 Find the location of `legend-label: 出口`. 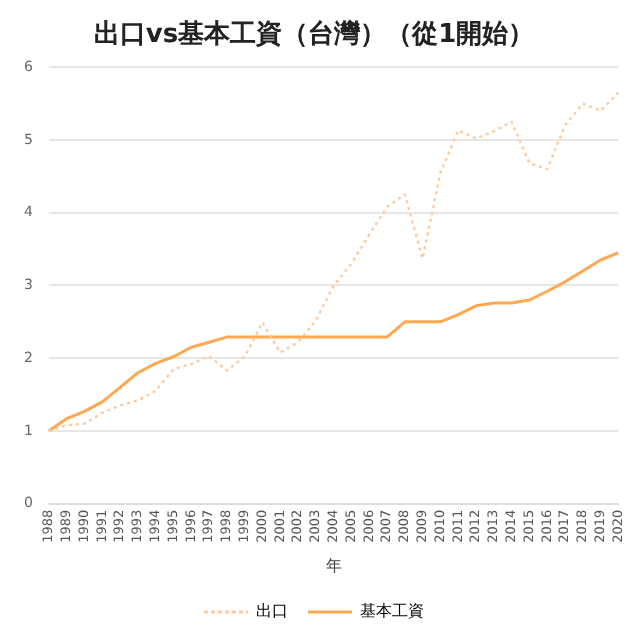

legend-label: 出口 is located at coordinates (272, 611).